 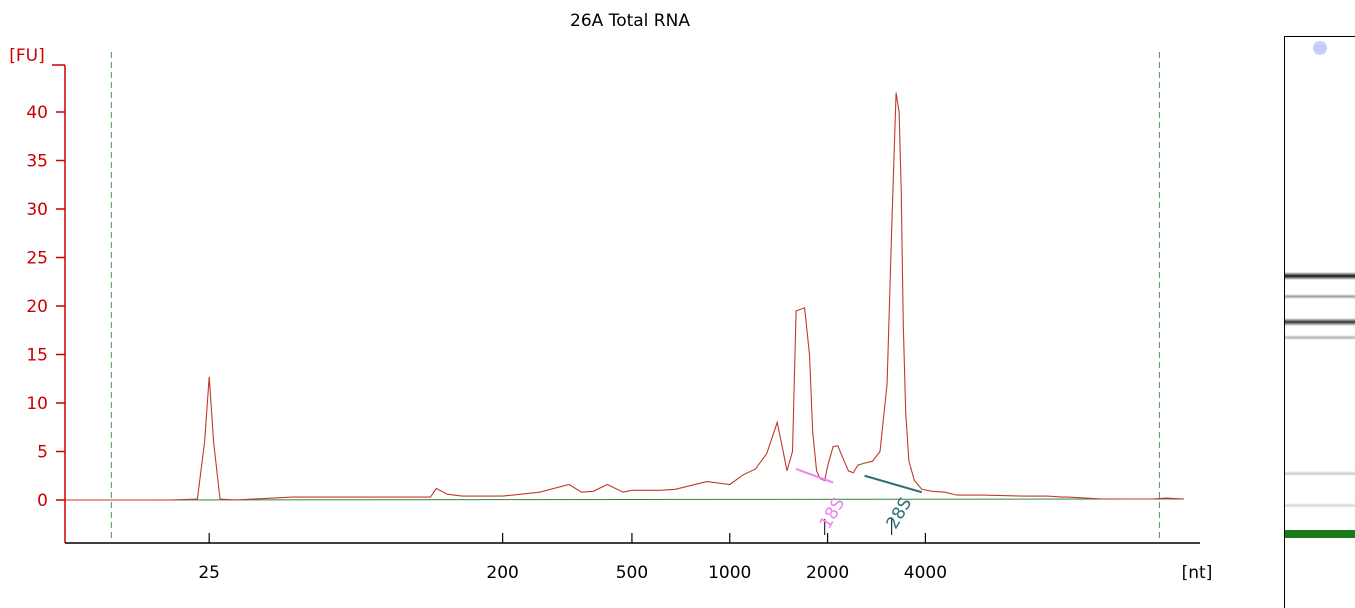 What do you see at coordinates (1320, 48) in the screenshot?
I see `gel-dot-icon` at bounding box center [1320, 48].